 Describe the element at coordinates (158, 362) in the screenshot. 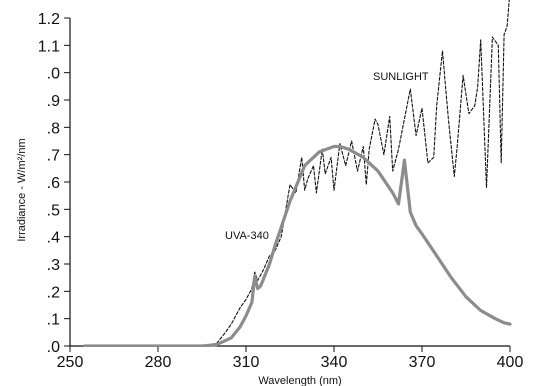

I see `x-tick-label: 280` at that location.